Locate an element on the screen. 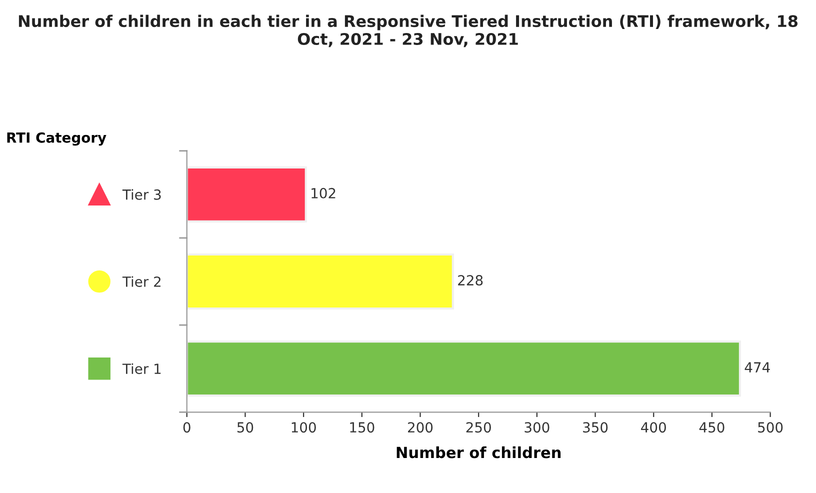 This screenshot has width=816, height=493. y-tick-label: Tier 3 is located at coordinates (141, 194).